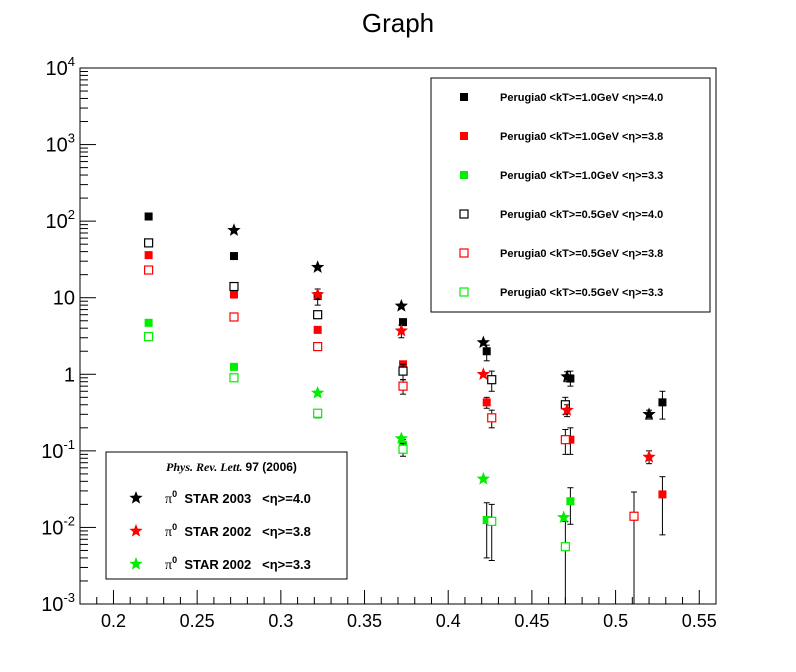 This screenshot has width=796, height=672. Describe the element at coordinates (64, 299) in the screenshot. I see `y-tick-label: 10` at that location.